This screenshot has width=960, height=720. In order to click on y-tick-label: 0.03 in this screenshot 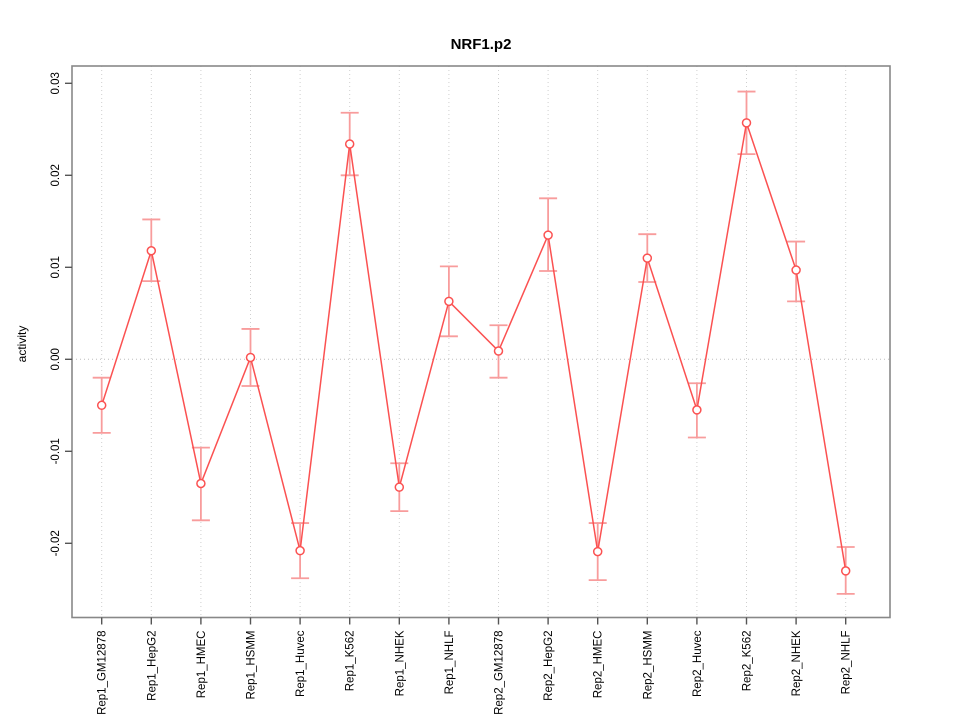, I will do `click(56, 83)`.